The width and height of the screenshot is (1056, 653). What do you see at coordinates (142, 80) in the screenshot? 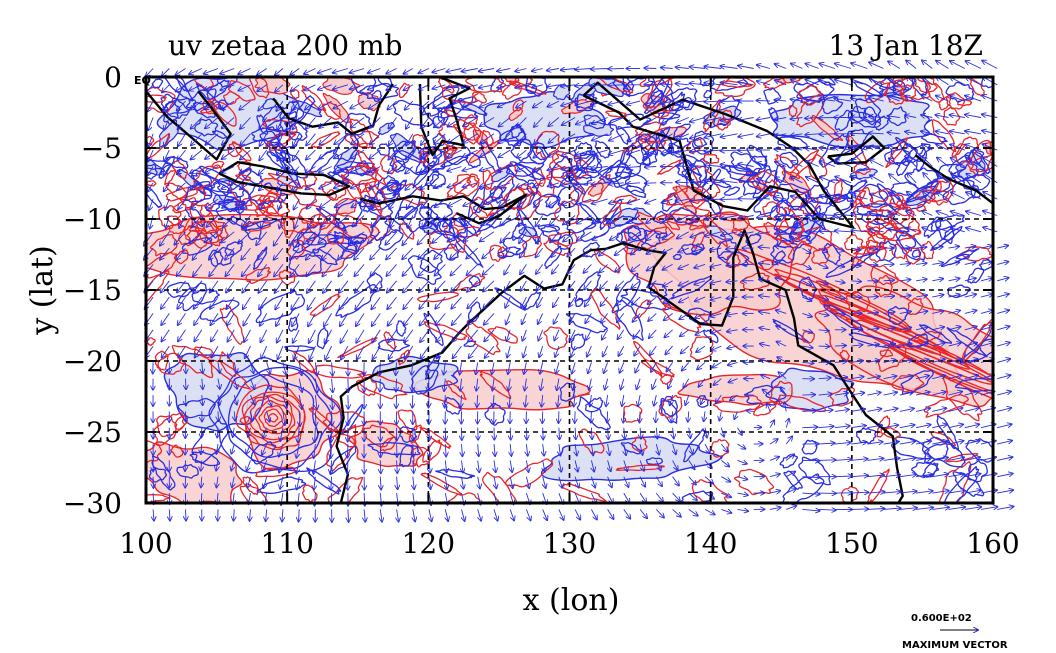
I see `equator-label: EQ` at bounding box center [142, 80].